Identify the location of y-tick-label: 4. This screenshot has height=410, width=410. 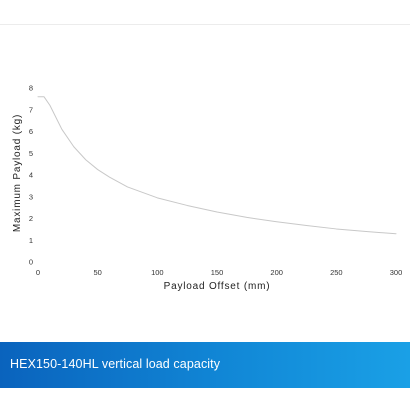
(31, 175).